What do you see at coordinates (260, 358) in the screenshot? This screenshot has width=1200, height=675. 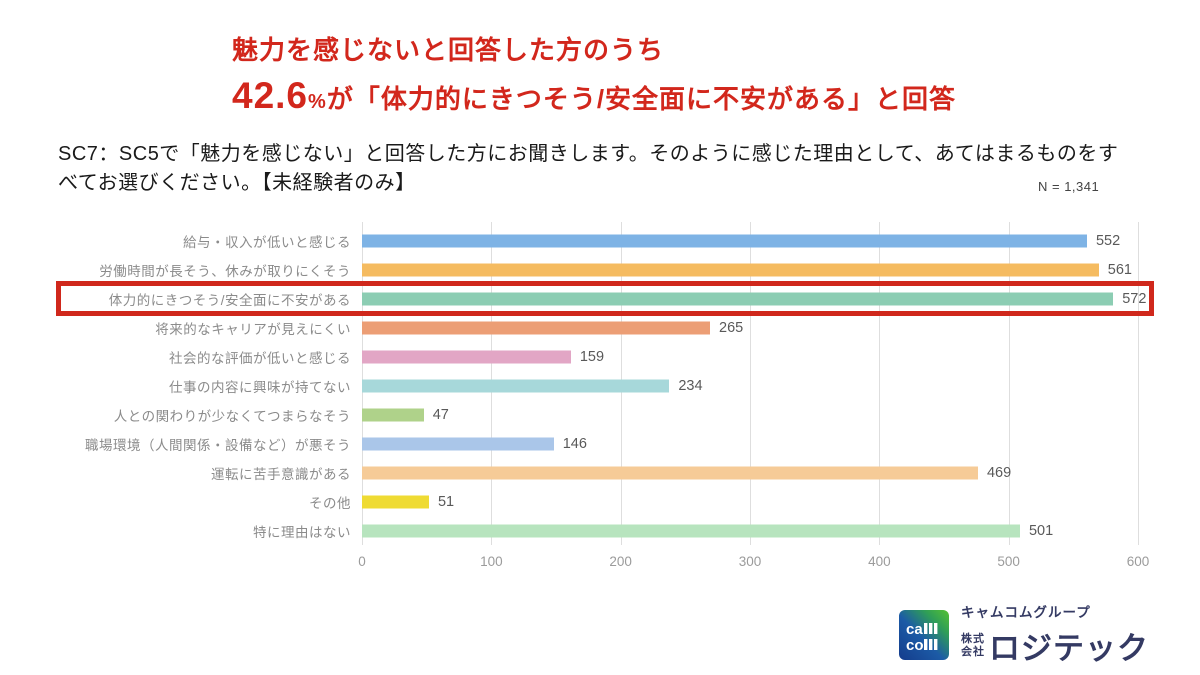 I see `category-label: 社会的な評価が低いと感じる` at bounding box center [260, 358].